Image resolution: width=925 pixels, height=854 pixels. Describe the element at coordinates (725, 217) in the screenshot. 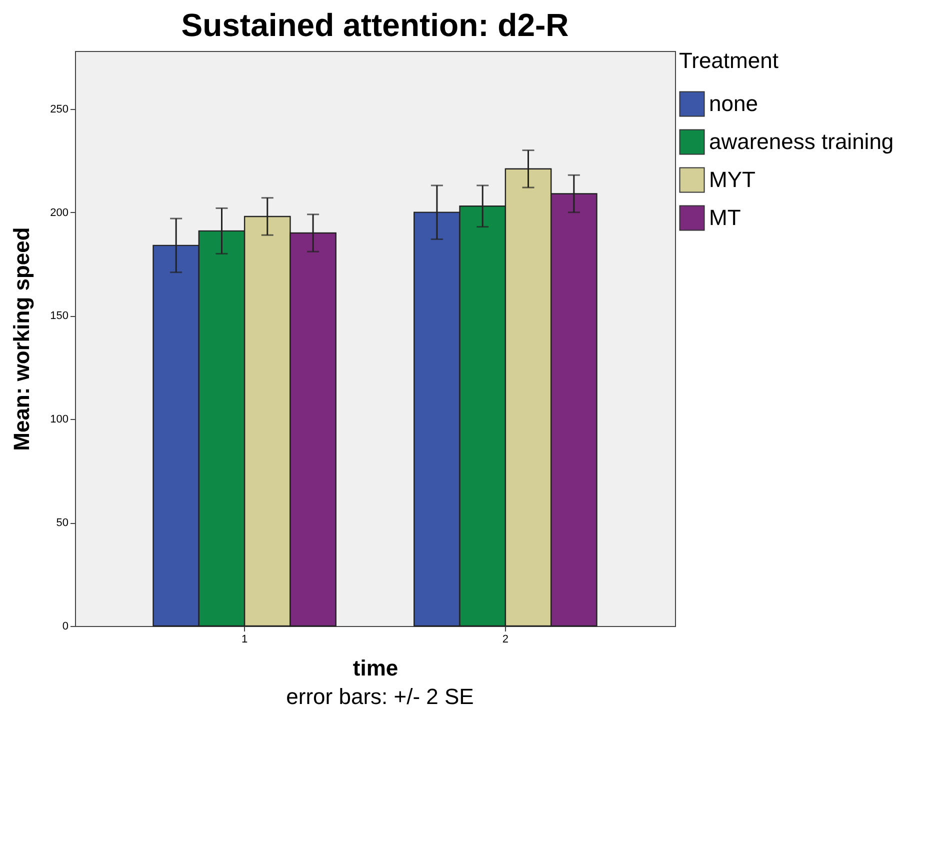

I see `legend-label: MT` at that location.